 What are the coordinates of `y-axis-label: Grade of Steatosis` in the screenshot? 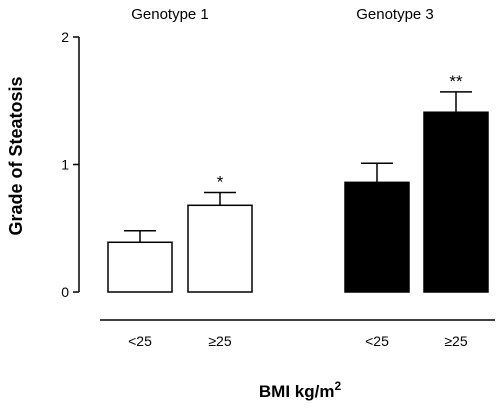 It's located at (16, 155).